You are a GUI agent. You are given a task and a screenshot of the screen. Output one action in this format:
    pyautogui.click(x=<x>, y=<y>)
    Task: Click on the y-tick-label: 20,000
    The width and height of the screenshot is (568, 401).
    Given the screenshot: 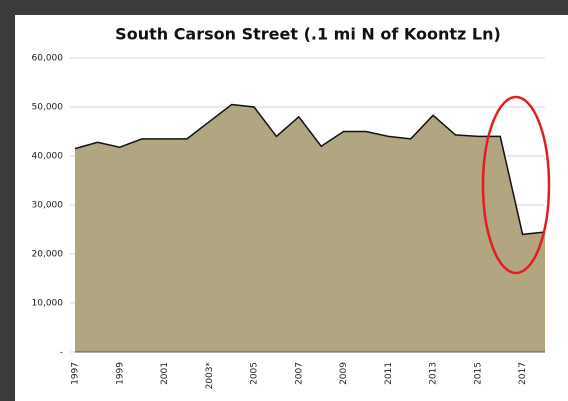 What is the action you would take?
    pyautogui.click(x=48, y=255)
    